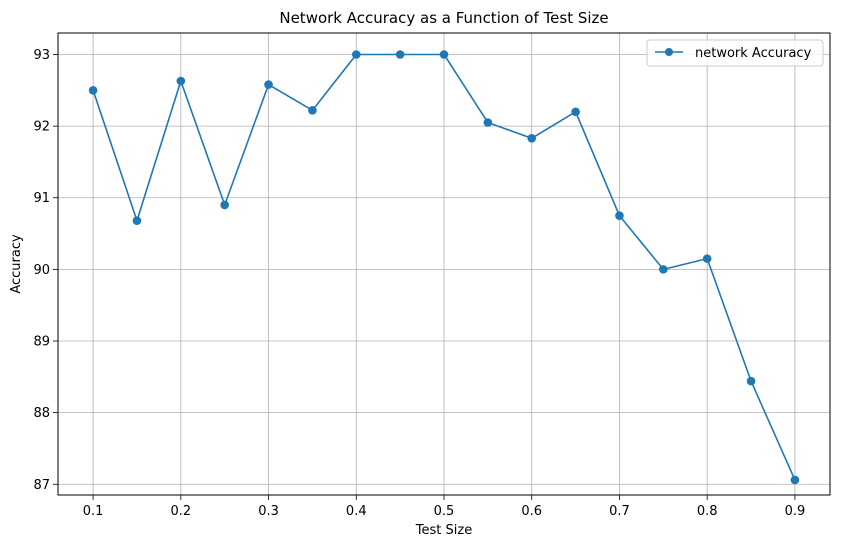 The image size is (842, 547). Describe the element at coordinates (41, 413) in the screenshot. I see `y-tick-label: 88` at that location.